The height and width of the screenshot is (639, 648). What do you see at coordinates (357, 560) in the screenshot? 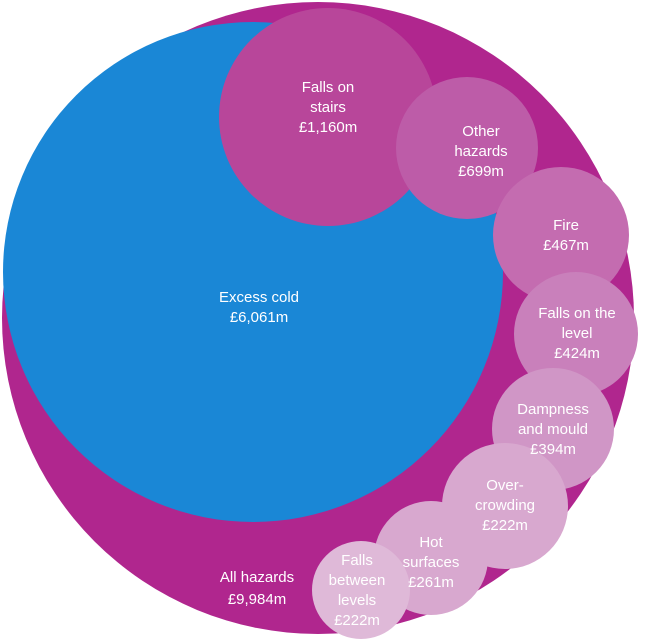
I see `bubble-falls-between-levels-label-line: Falls` at bounding box center [357, 560].